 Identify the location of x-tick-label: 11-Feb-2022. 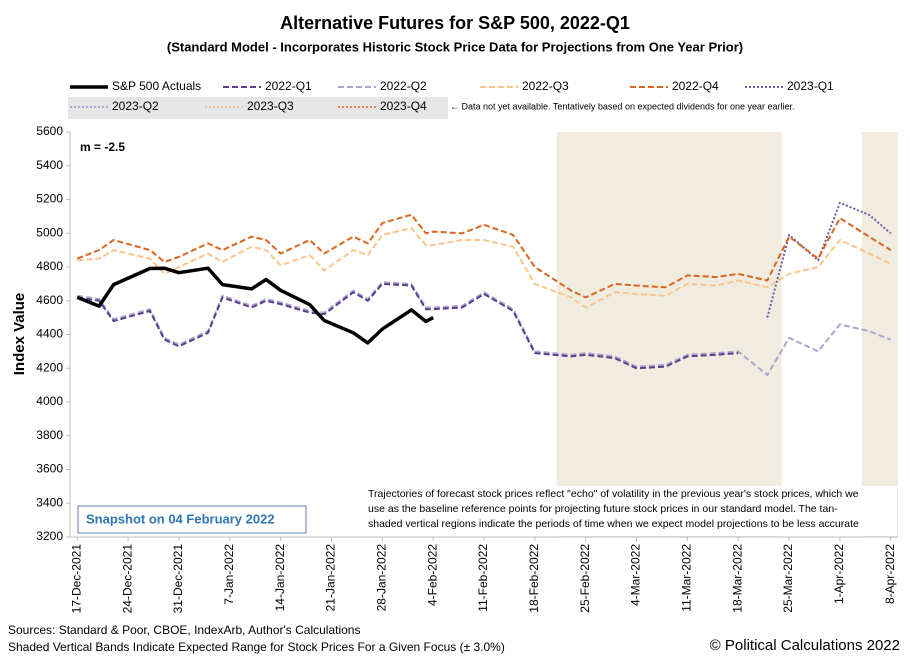
(483, 578).